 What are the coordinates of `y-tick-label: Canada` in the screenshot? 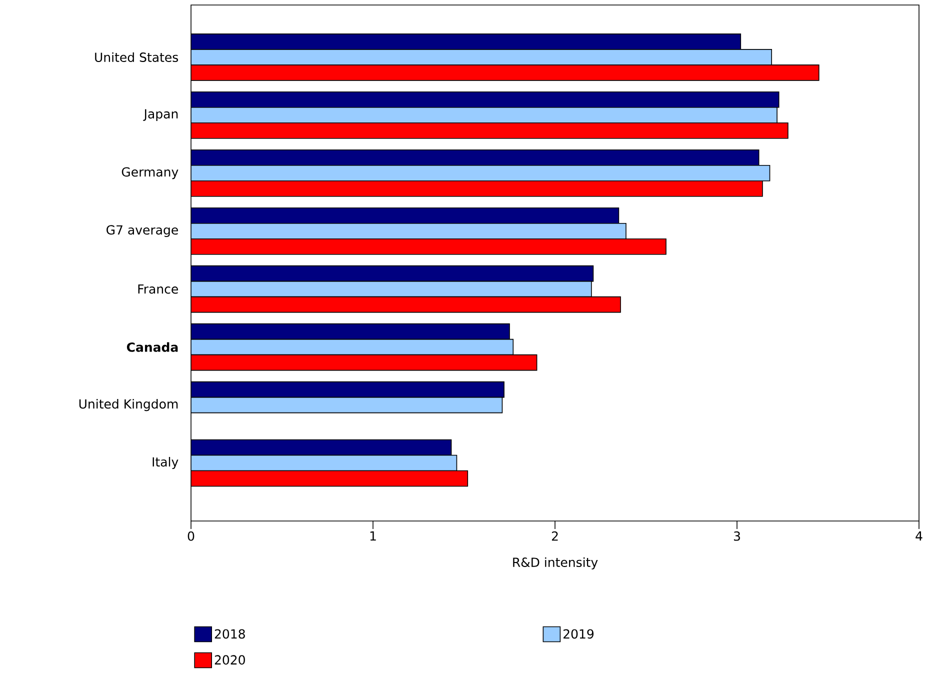 It's located at (152, 347).